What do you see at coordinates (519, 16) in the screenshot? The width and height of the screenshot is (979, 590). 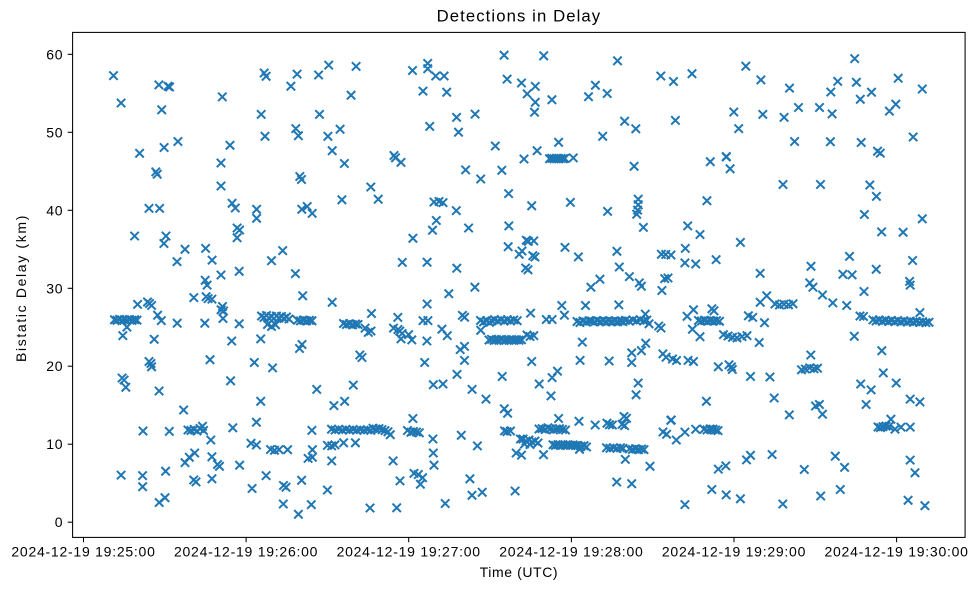 I see `svg-text: Detections in Delay` at bounding box center [519, 16].